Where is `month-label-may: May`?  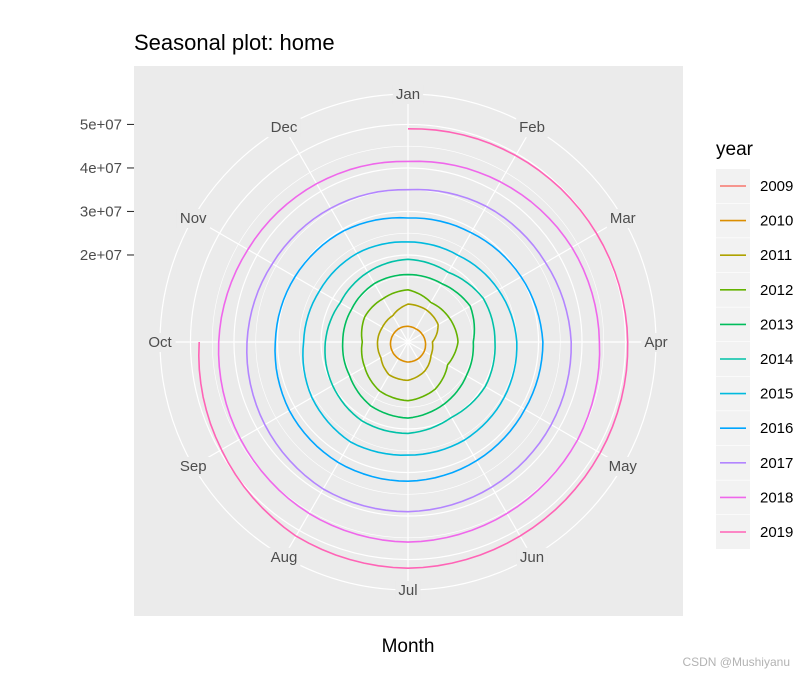
month-label-may: May is located at coordinates (623, 466).